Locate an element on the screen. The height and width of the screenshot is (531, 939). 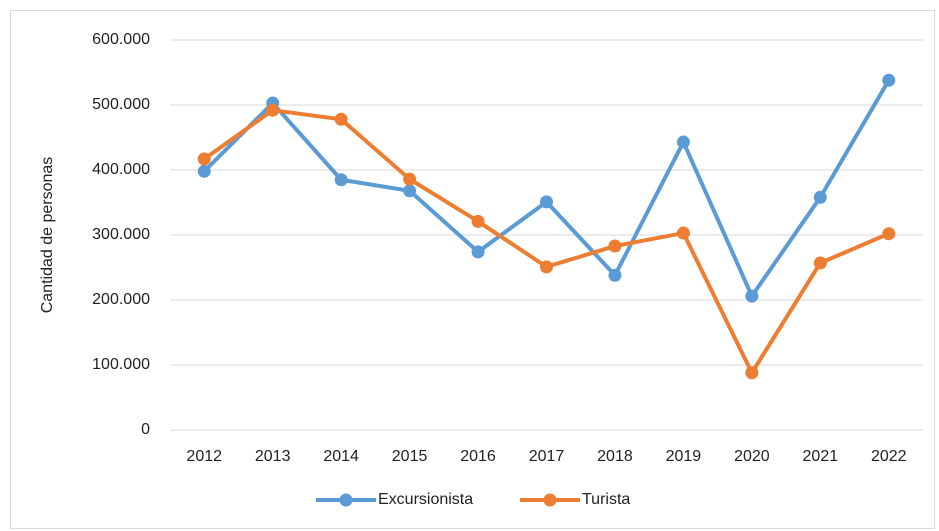
x-tick-label: 2022 is located at coordinates (889, 456).